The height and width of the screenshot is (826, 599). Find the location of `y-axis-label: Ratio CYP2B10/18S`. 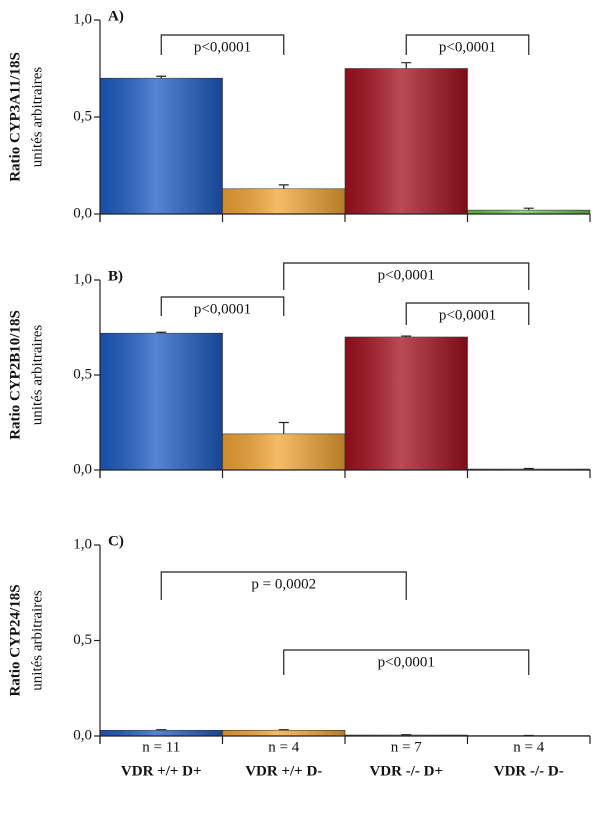

y-axis-label: Ratio CYP2B10/18S is located at coordinates (15, 375).